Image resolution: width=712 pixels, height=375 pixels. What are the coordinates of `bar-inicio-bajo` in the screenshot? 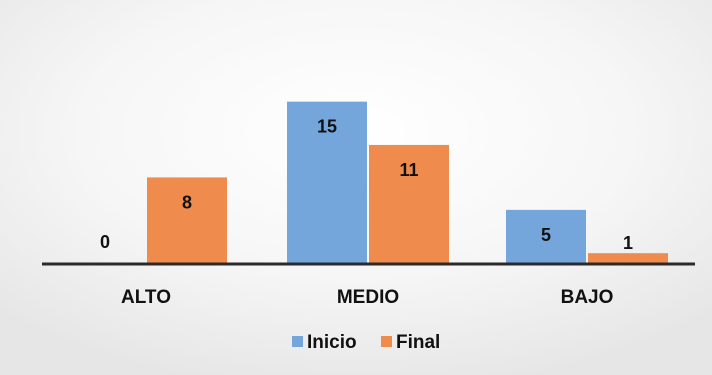 It's located at (546, 236).